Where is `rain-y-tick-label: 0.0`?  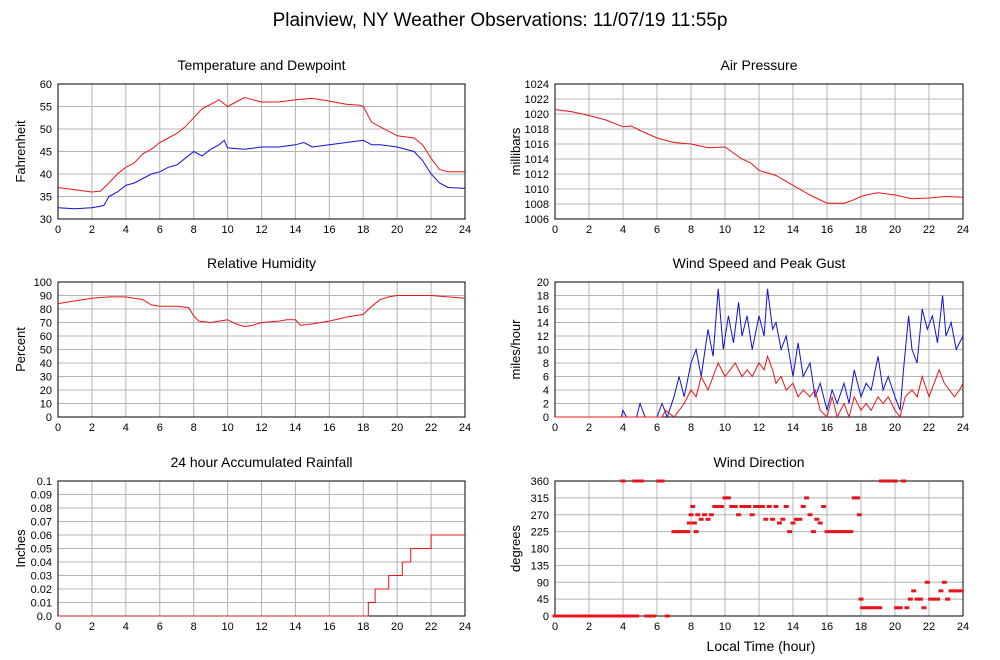 rain-y-tick-label: 0.0 is located at coordinates (44, 617).